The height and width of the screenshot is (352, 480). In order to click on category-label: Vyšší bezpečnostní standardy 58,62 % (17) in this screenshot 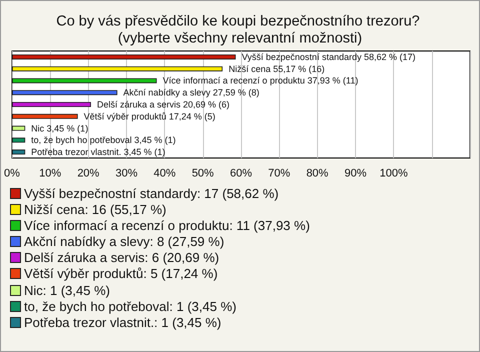, I will do `click(329, 57)`.